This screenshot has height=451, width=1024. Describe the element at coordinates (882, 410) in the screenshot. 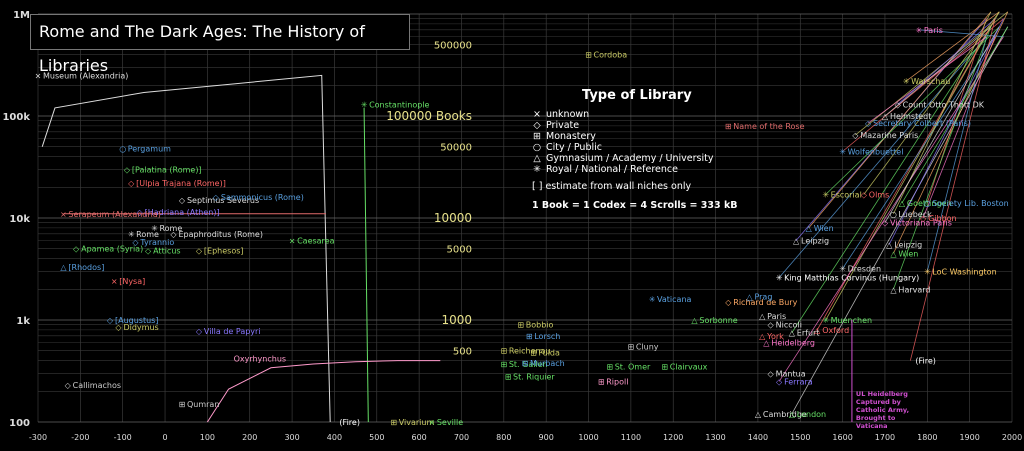

I see `callout-text: Catholic Army,` at that location.